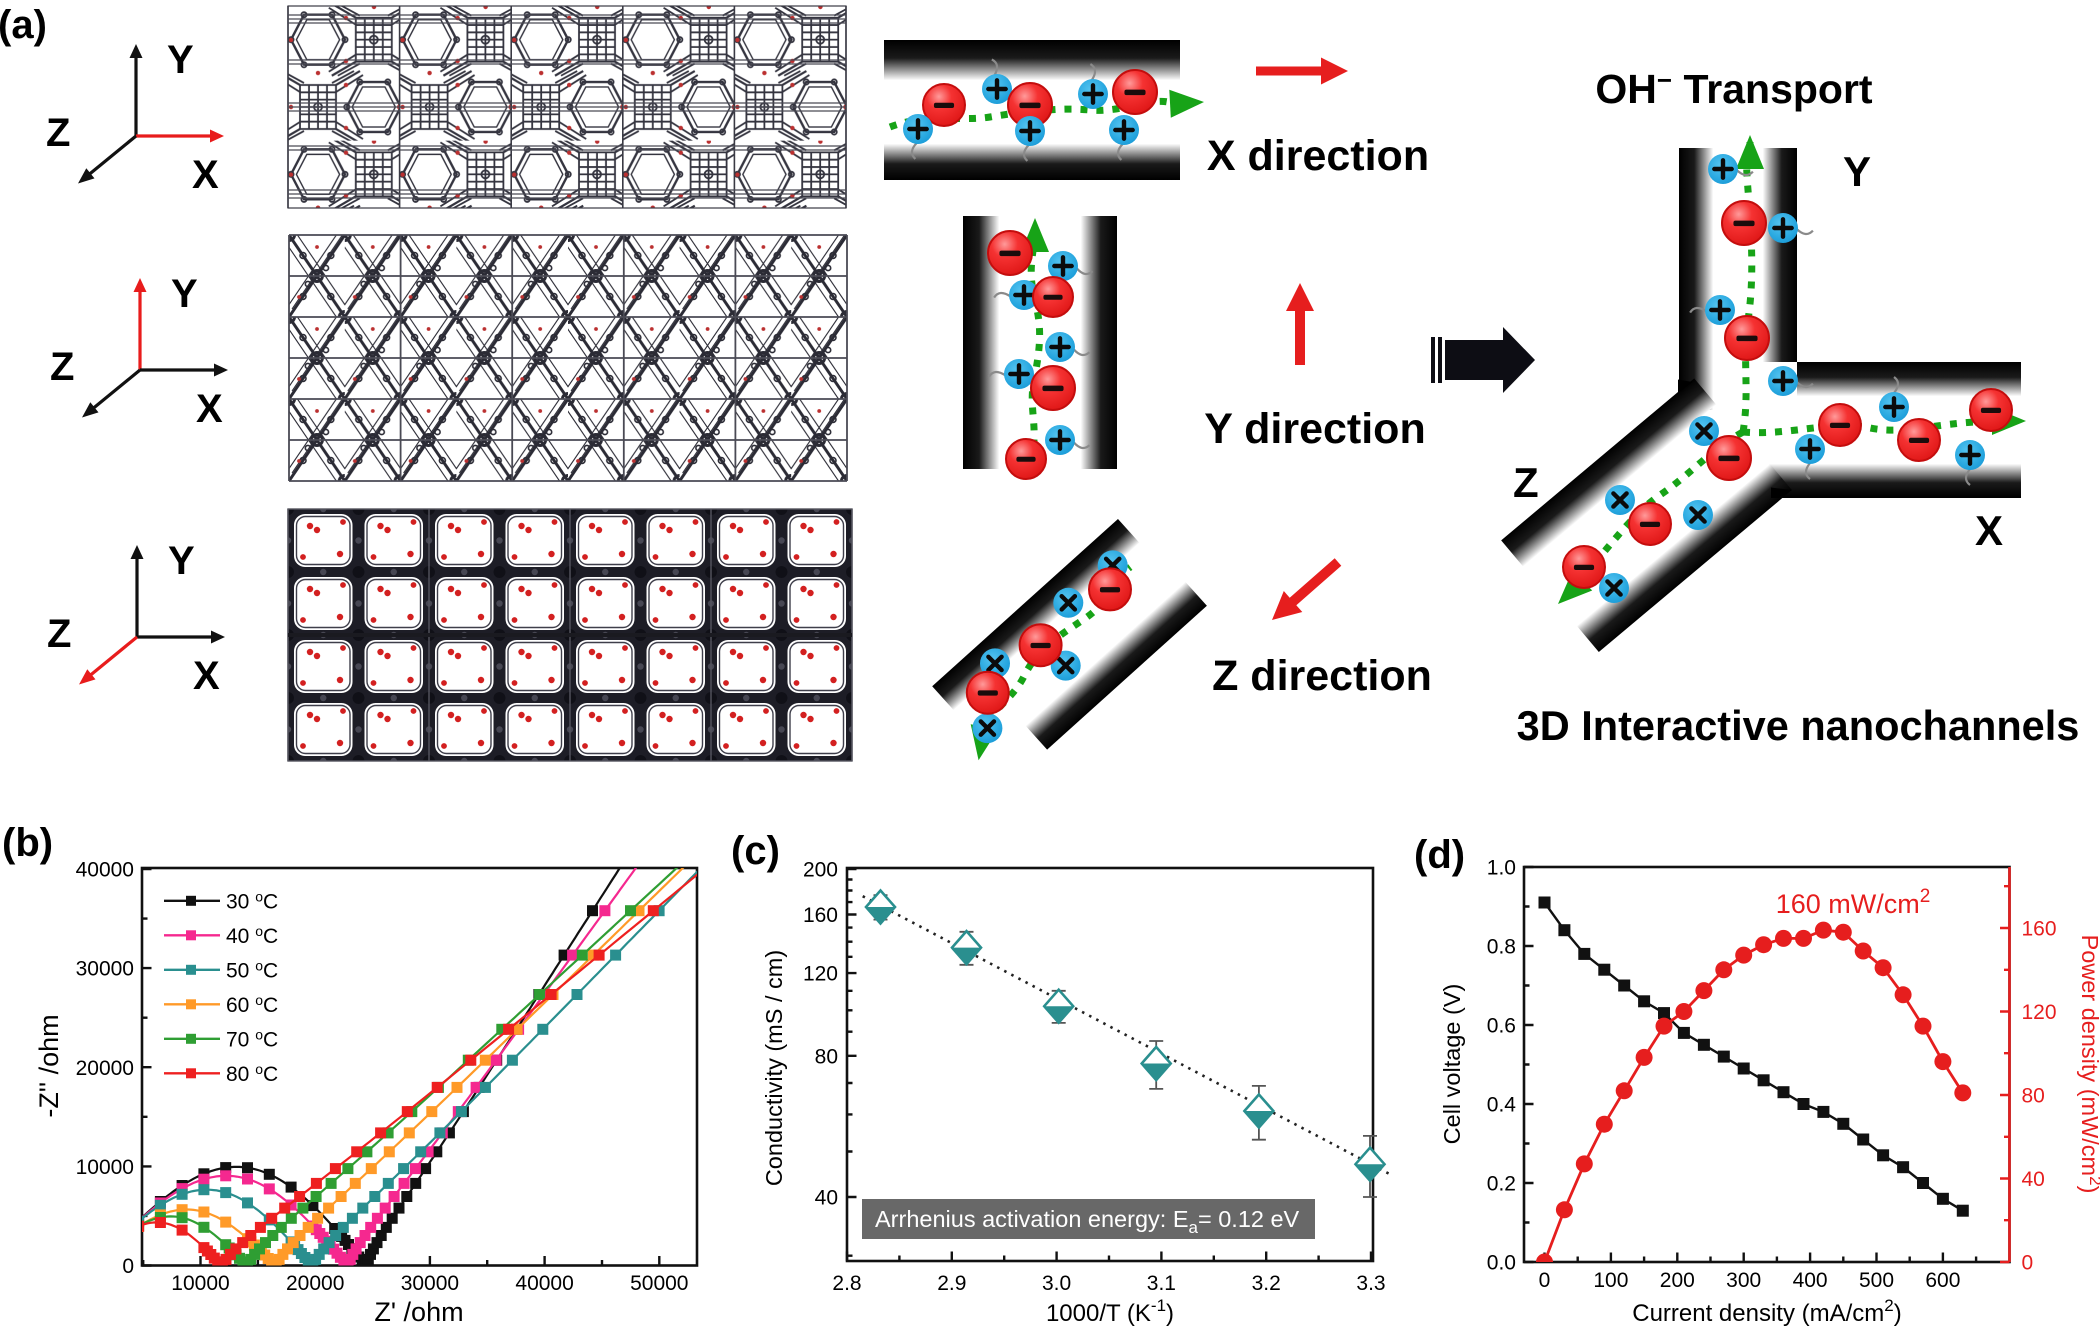  Describe the element at coordinates (252, 935) in the screenshot. I see `svg-text: 40 oC` at that location.